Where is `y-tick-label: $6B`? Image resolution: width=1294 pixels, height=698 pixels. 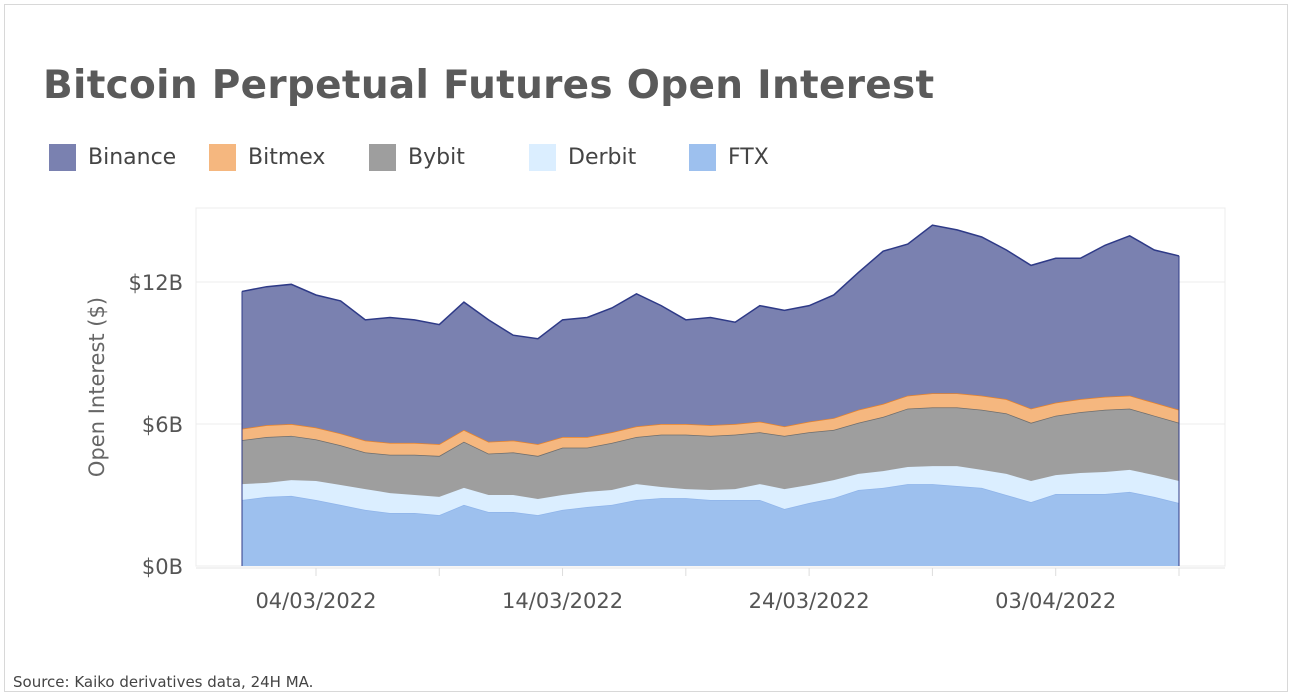 y-tick-label: $6B is located at coordinates (162, 425).